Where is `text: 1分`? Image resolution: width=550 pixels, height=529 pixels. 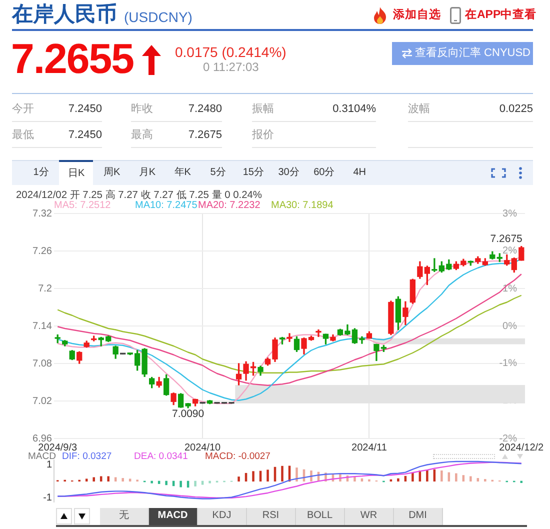
text: 1分 is located at coordinates (41, 172).